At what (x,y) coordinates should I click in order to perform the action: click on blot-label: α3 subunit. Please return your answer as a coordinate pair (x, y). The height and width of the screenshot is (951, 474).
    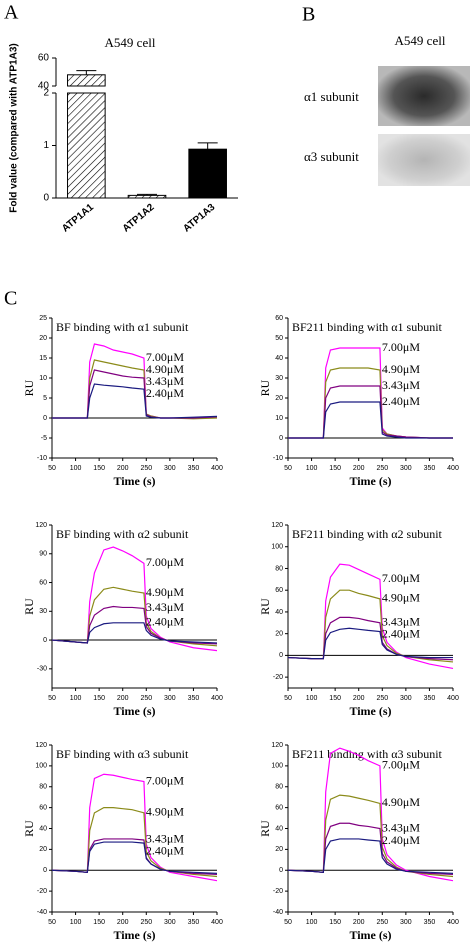
    Looking at the image, I should click on (331, 156).